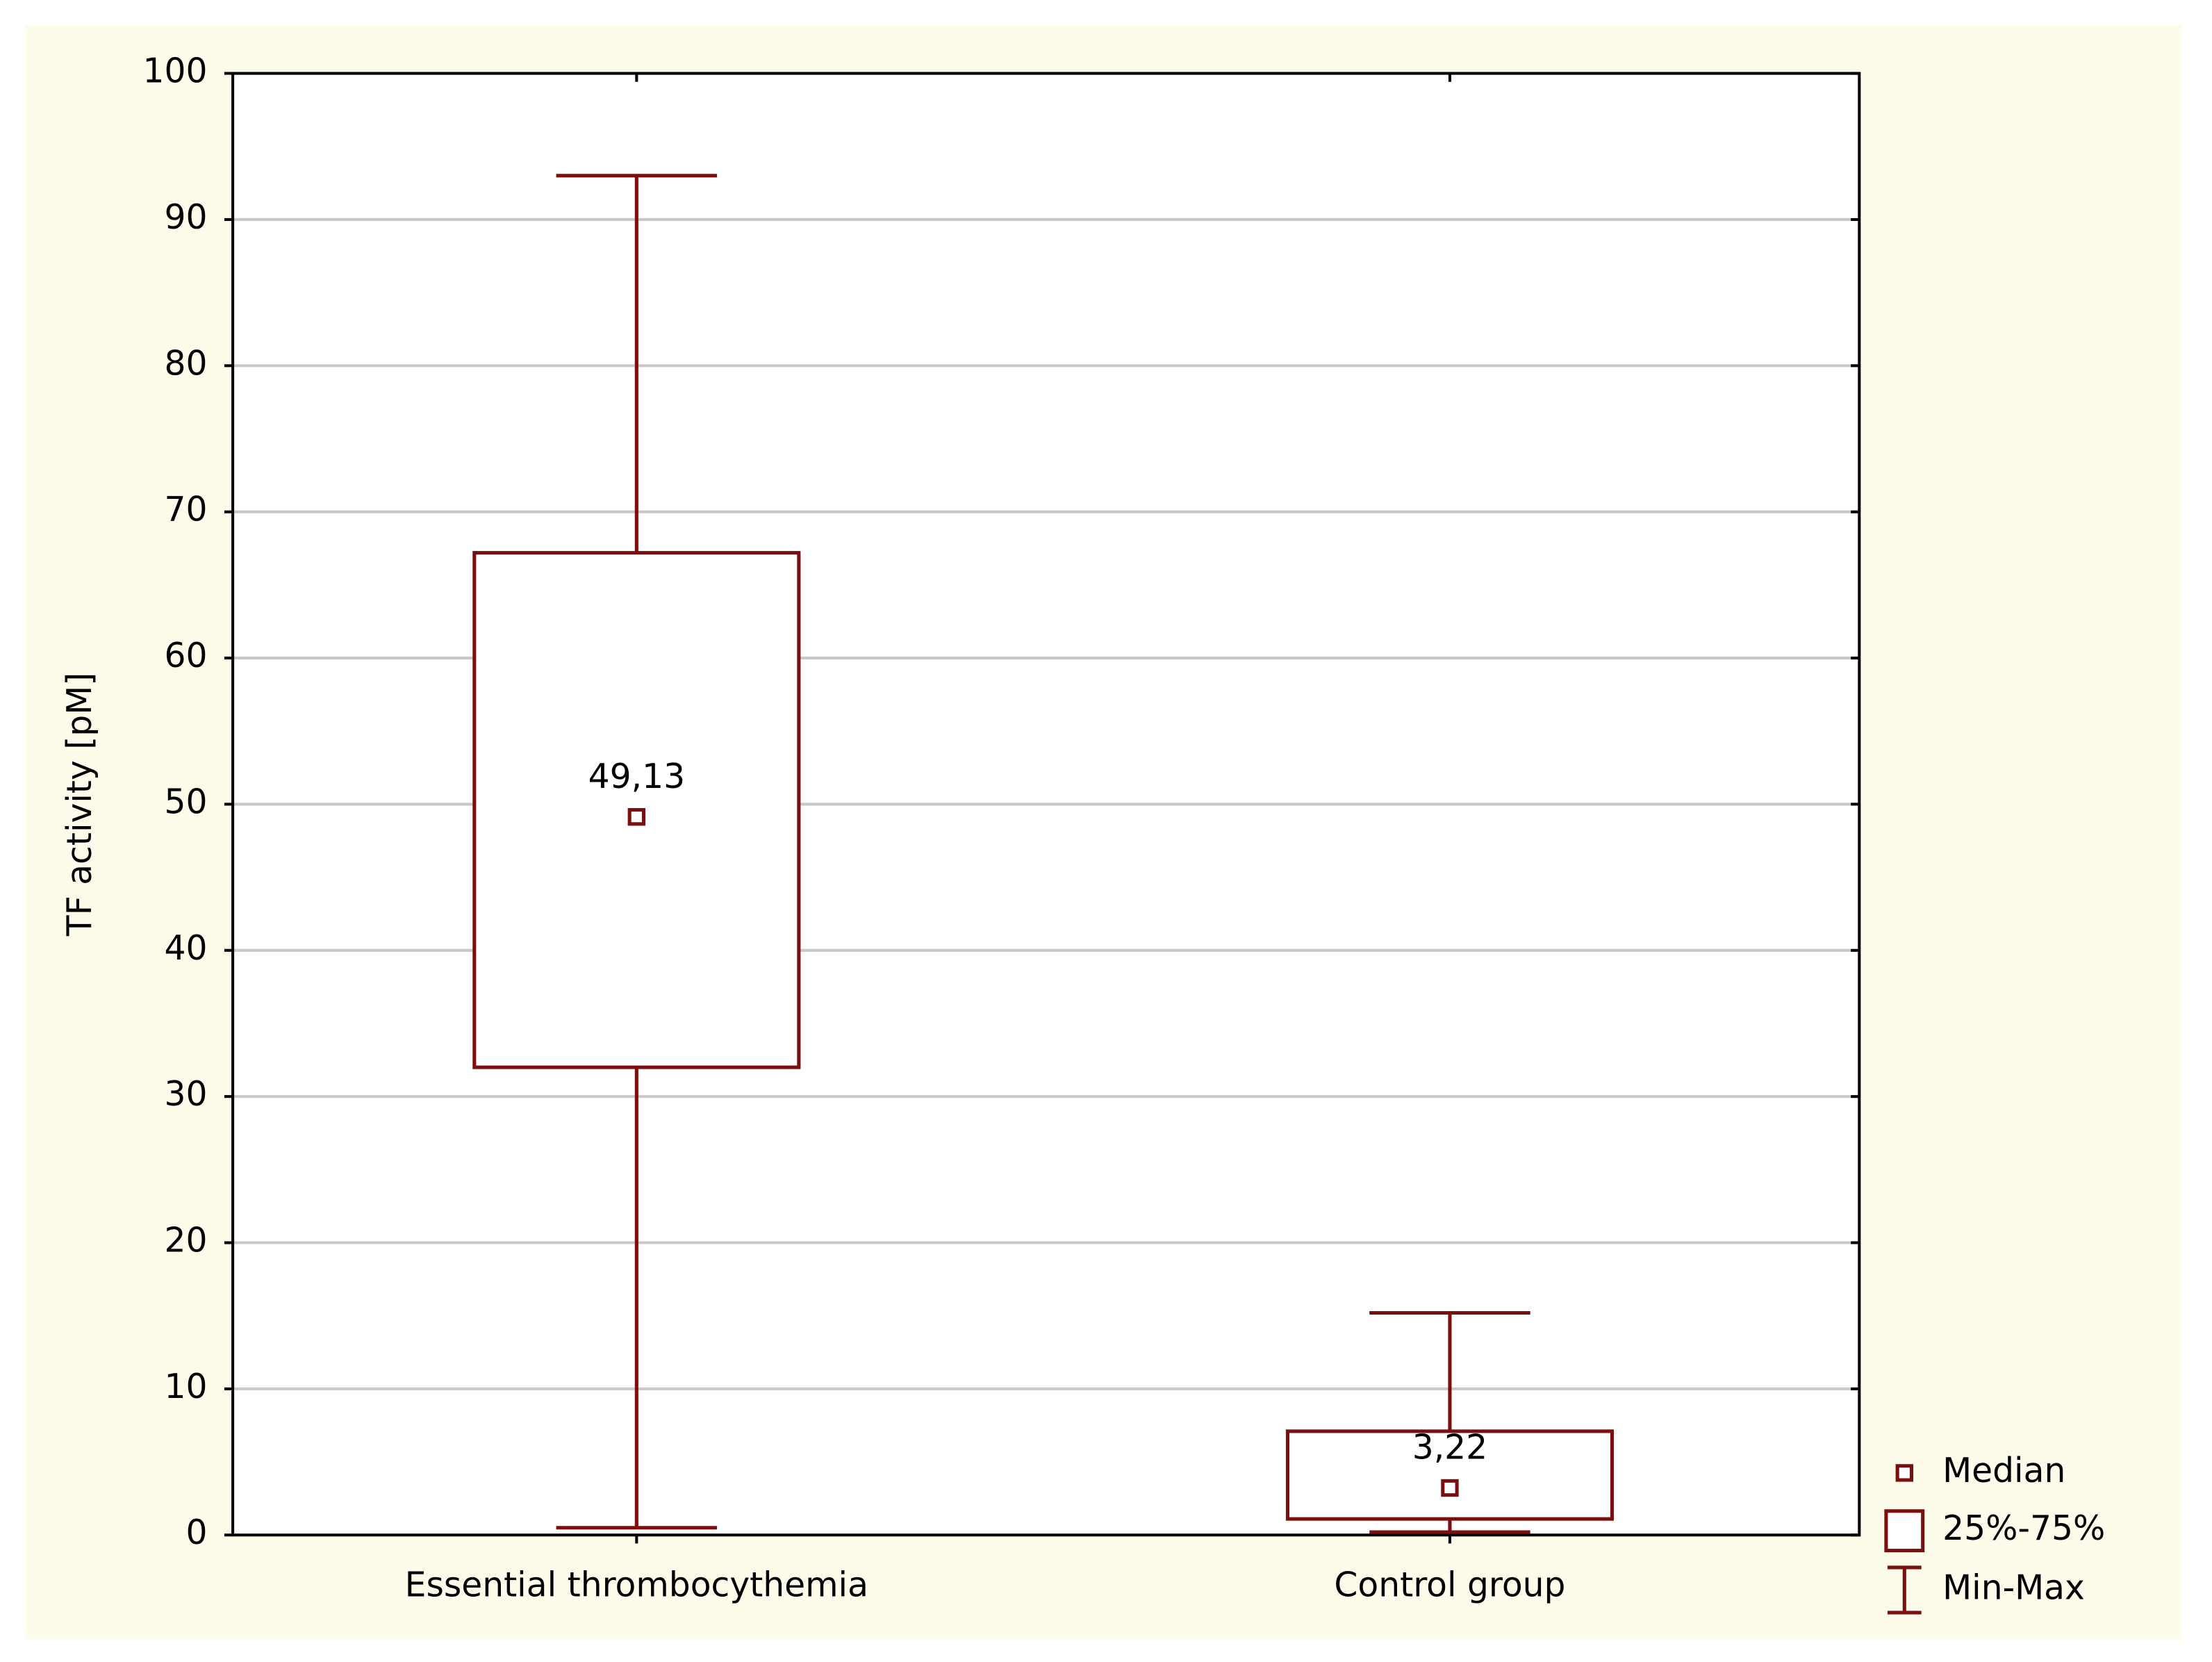 The height and width of the screenshot is (1662, 2212). What do you see at coordinates (197, 1532) in the screenshot?
I see `y-tick-label: 0` at bounding box center [197, 1532].